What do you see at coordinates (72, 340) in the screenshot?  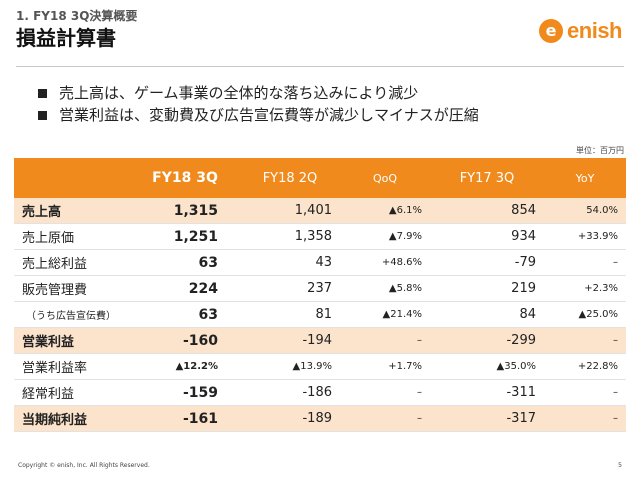 I see `row-label: 営業利益` at bounding box center [72, 340].